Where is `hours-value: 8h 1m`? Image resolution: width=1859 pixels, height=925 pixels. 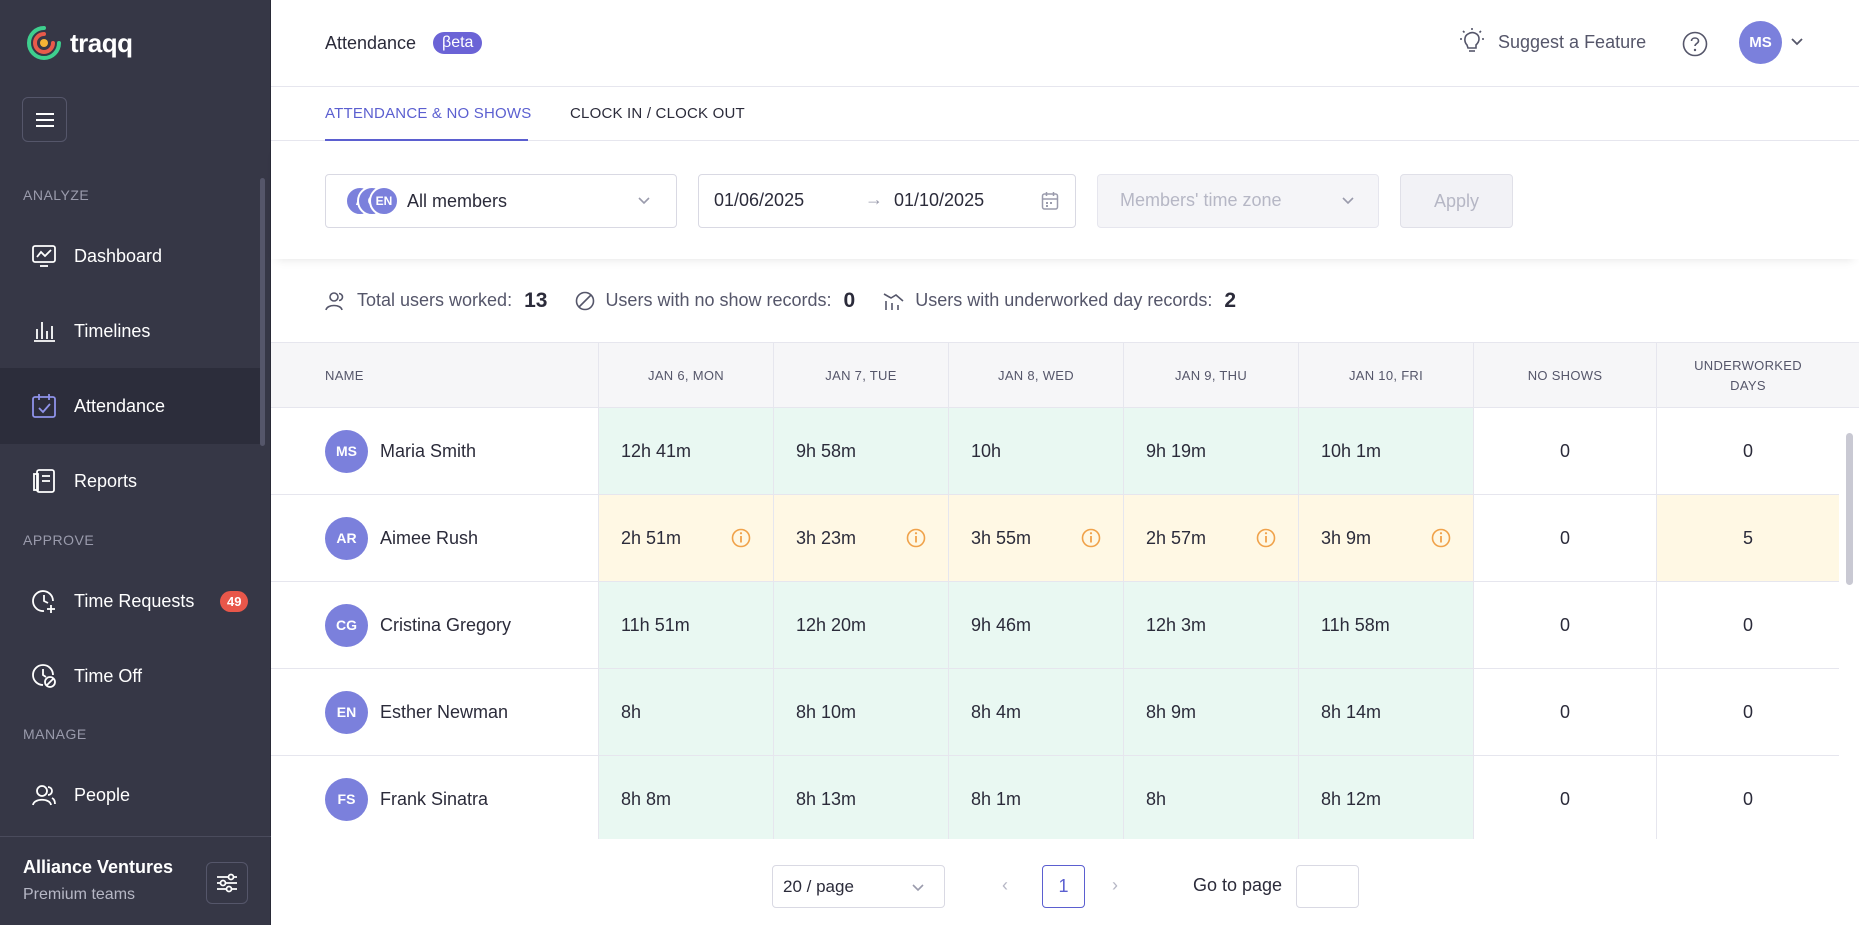
hours-value: 8h 1m is located at coordinates (996, 798).